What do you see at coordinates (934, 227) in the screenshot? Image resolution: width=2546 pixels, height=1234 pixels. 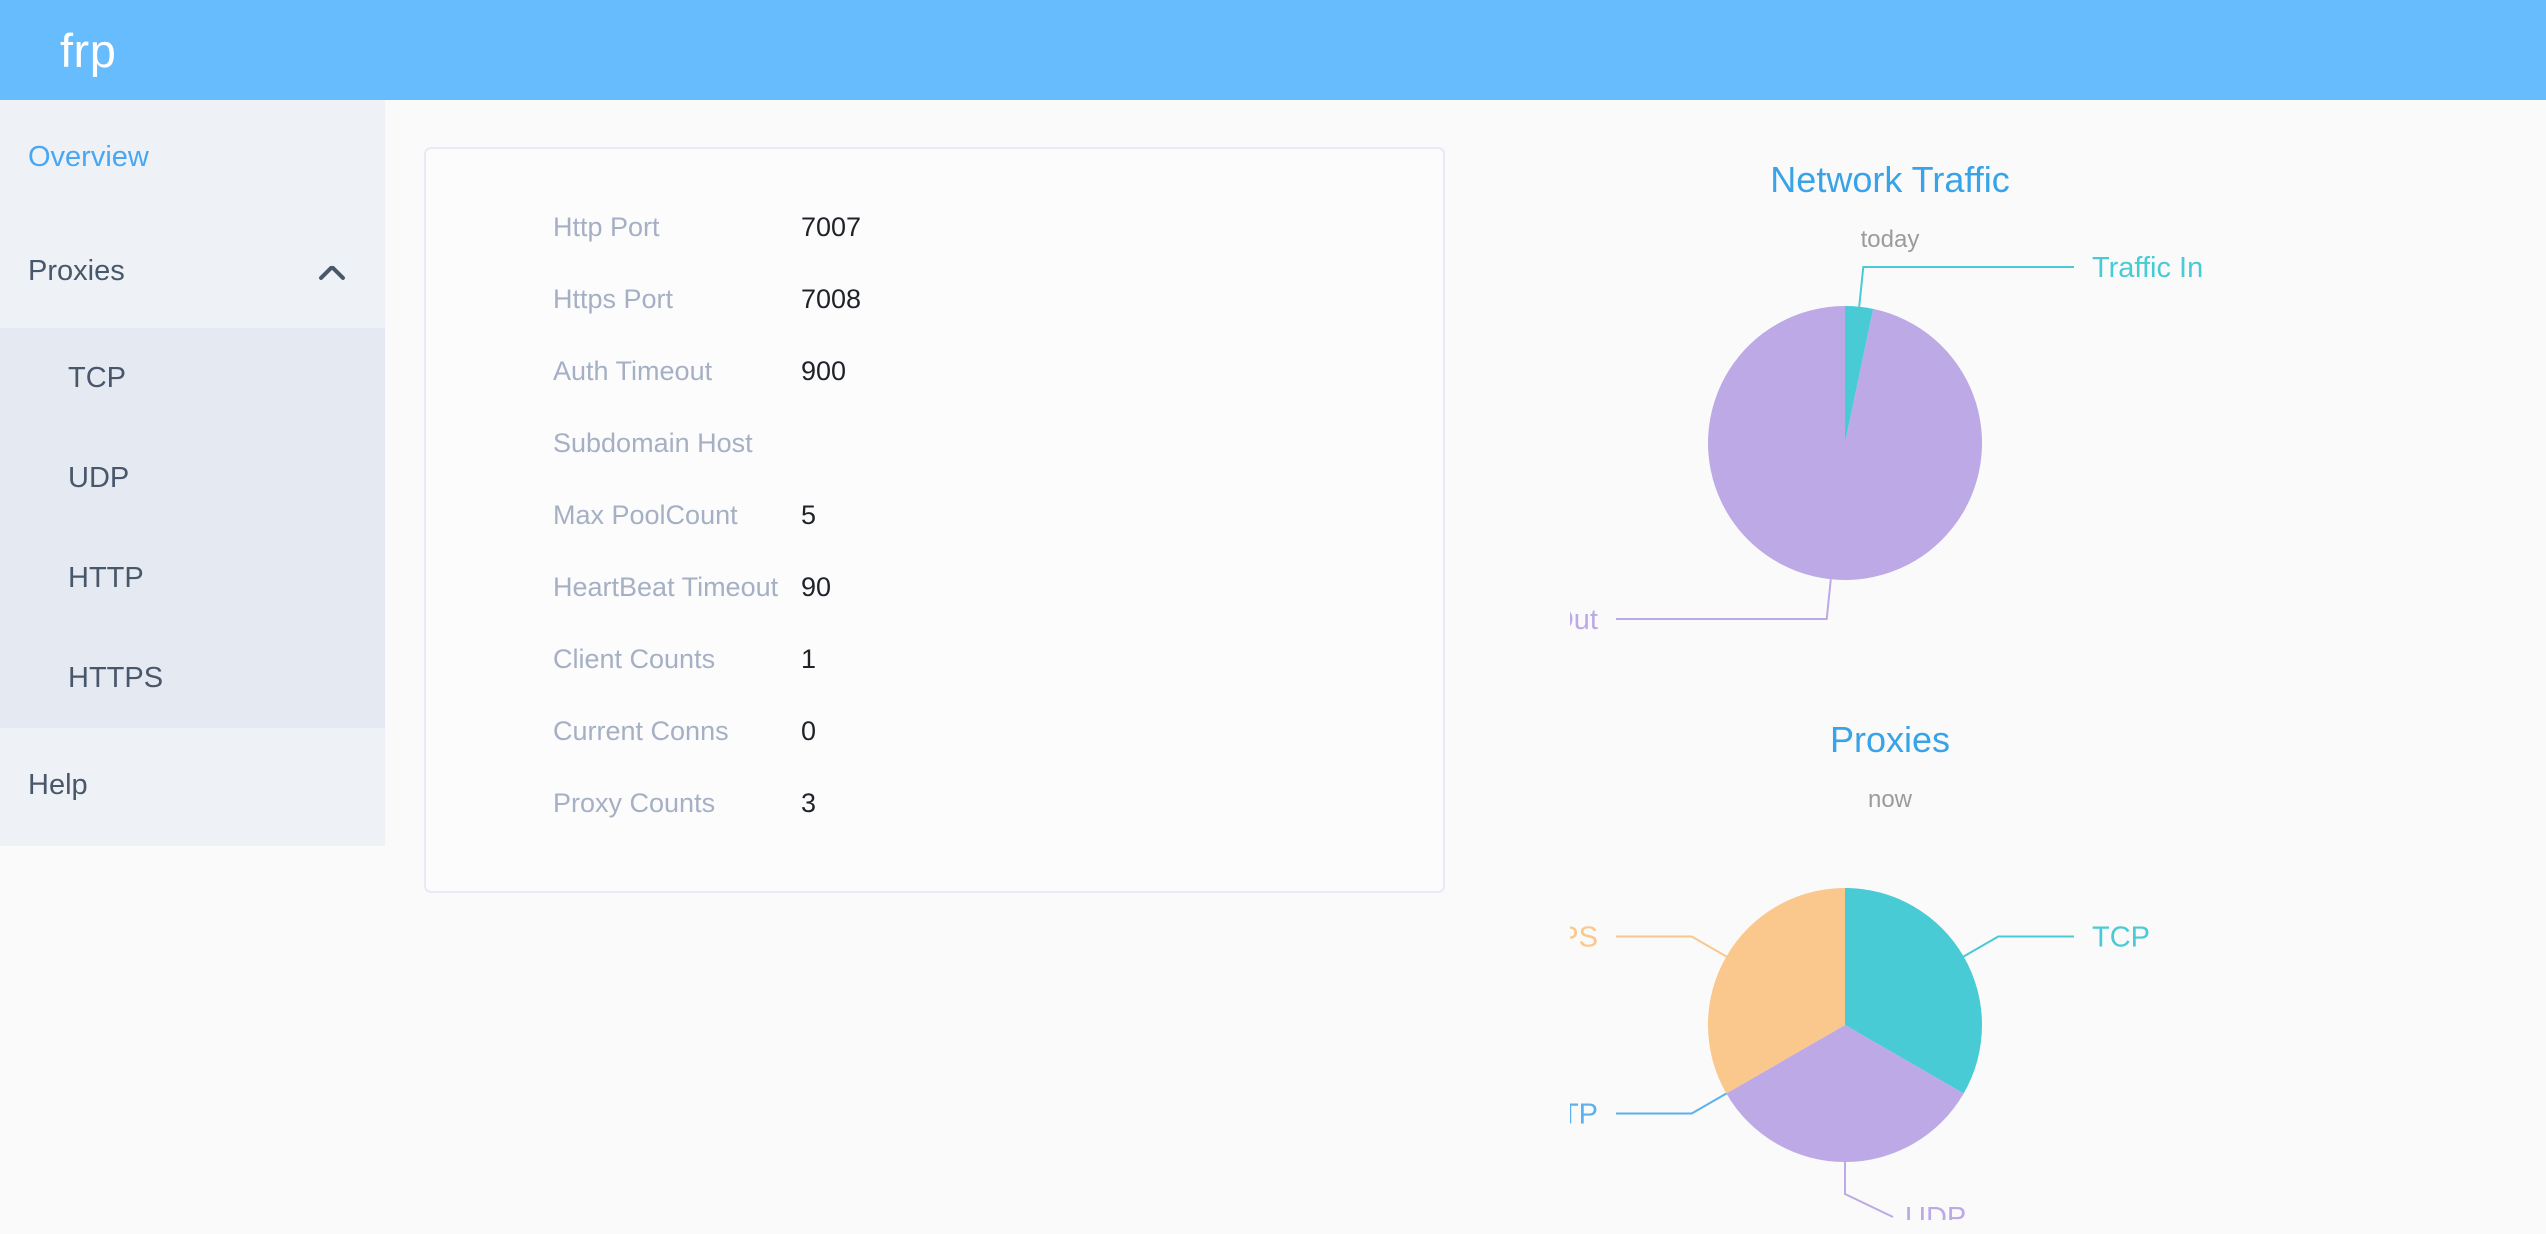 I see `info-row-http-port: Http Port 7007` at bounding box center [934, 227].